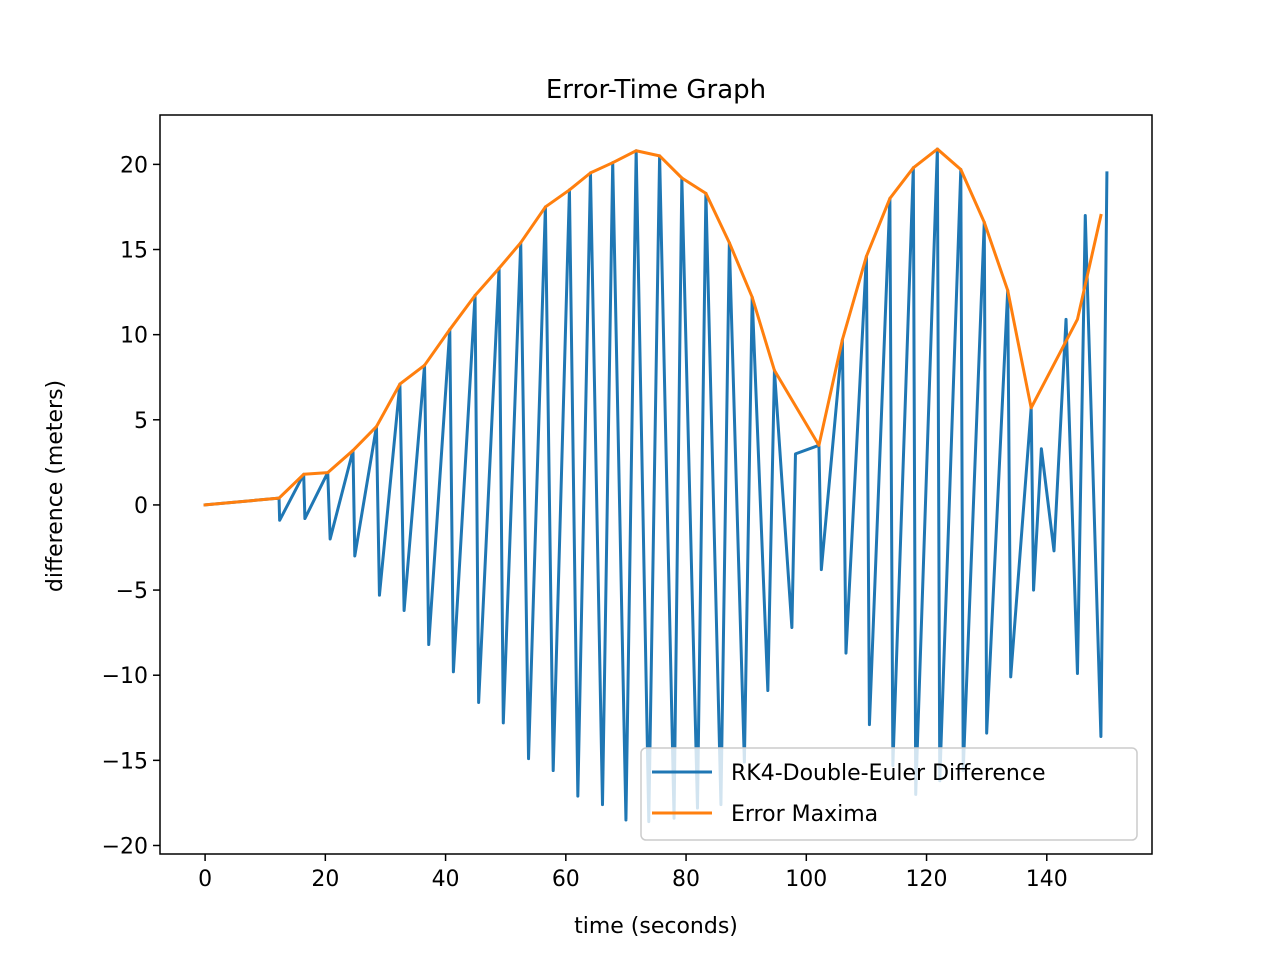 The height and width of the screenshot is (960, 1280). What do you see at coordinates (656, 90) in the screenshot?
I see `chart-title: Error-Time Graph` at bounding box center [656, 90].